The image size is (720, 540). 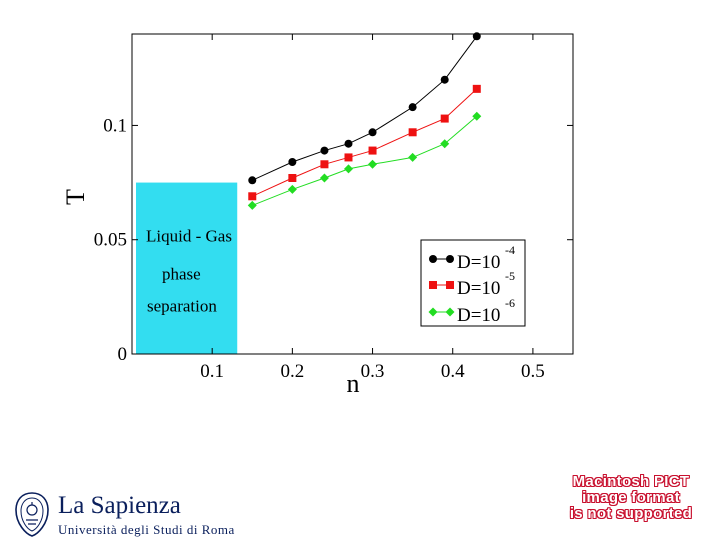 What do you see at coordinates (353, 383) in the screenshot?
I see `x-axis-label: n` at bounding box center [353, 383].